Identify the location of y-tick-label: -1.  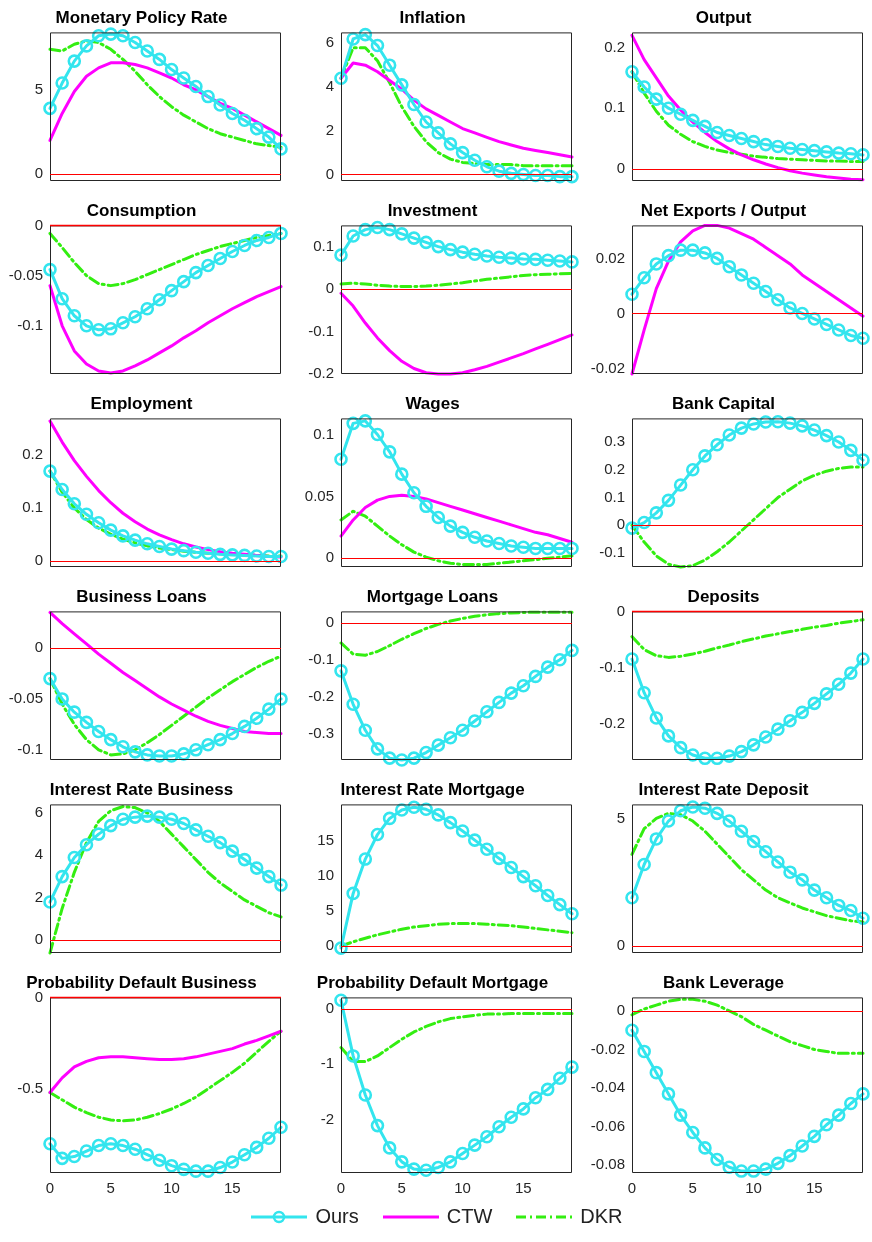
(327, 1063).